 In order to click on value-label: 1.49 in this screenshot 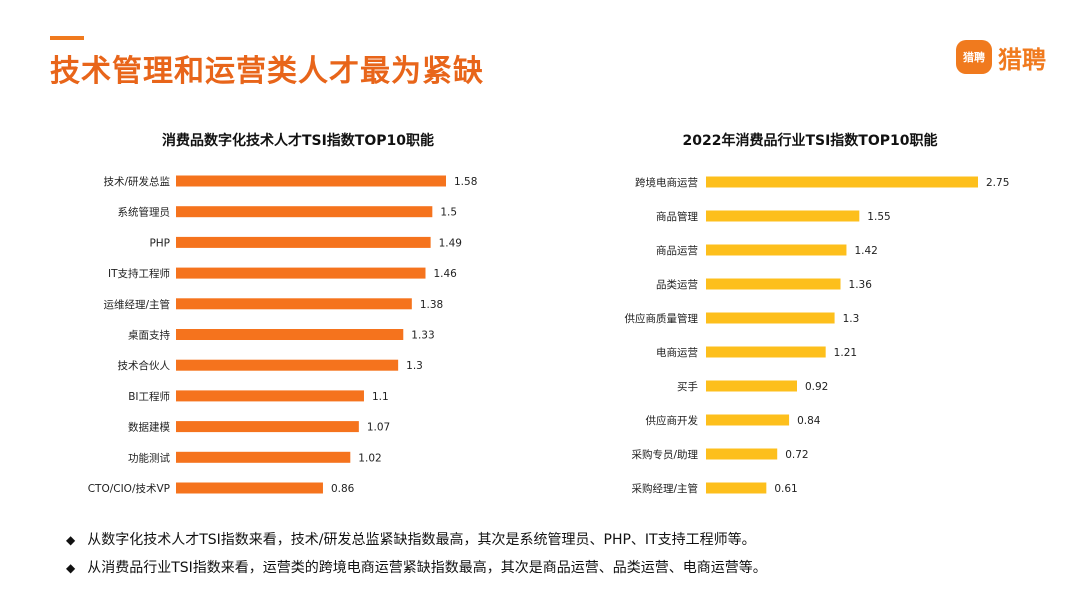, I will do `click(450, 243)`.